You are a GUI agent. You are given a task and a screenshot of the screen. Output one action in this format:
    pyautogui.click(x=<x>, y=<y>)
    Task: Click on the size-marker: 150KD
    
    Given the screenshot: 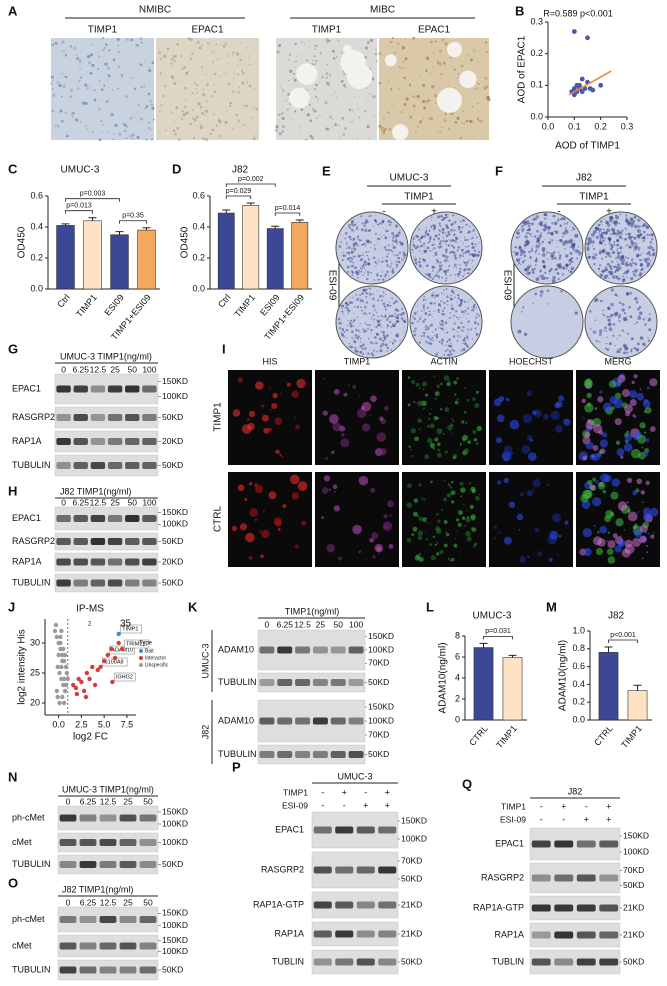 What is the action you would take?
    pyautogui.click(x=175, y=381)
    